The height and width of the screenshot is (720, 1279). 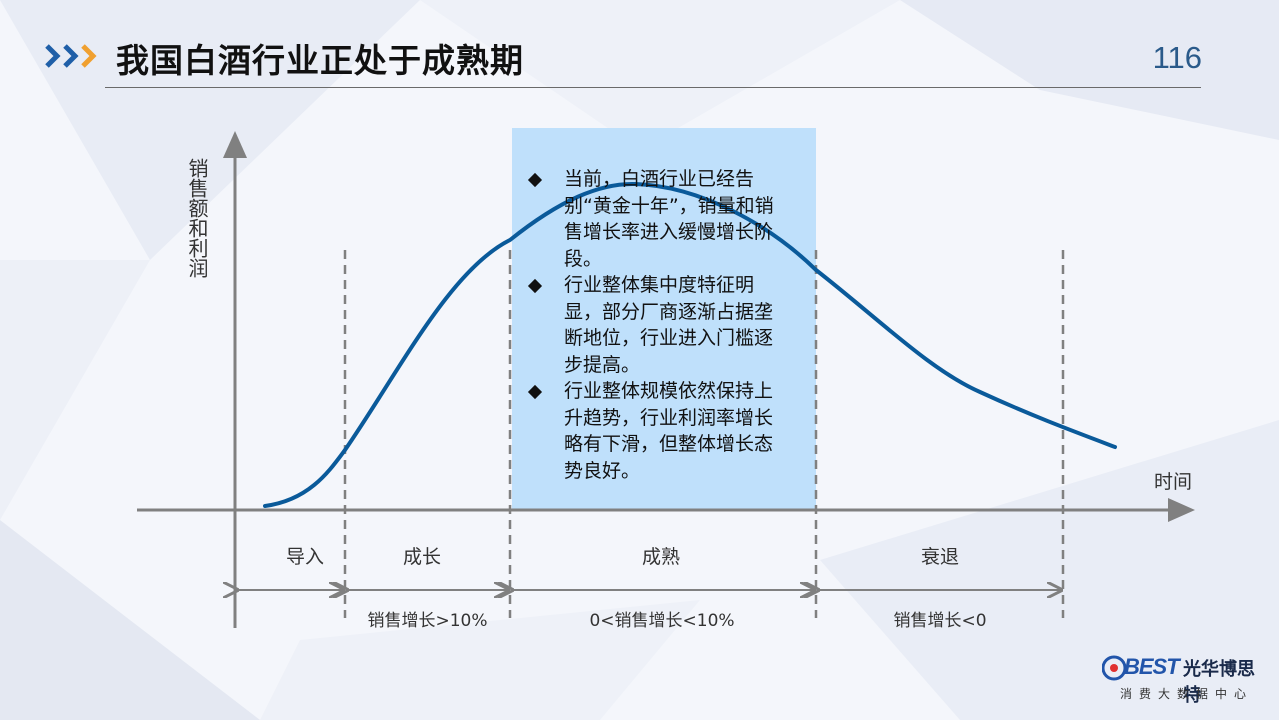 What do you see at coordinates (197, 218) in the screenshot?
I see `y-axis-label: 销售额和利润` at bounding box center [197, 218].